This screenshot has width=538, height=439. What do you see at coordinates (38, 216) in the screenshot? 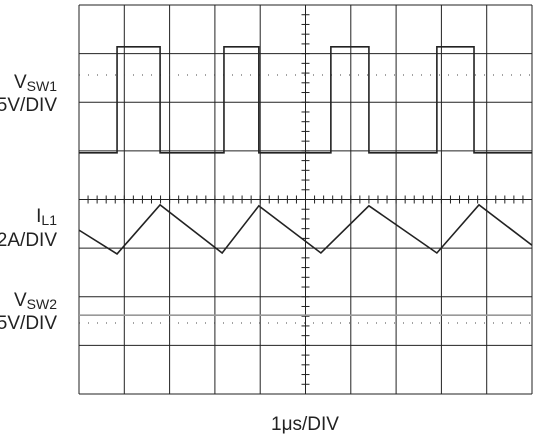
I see `channel-symbol: I` at bounding box center [38, 216].